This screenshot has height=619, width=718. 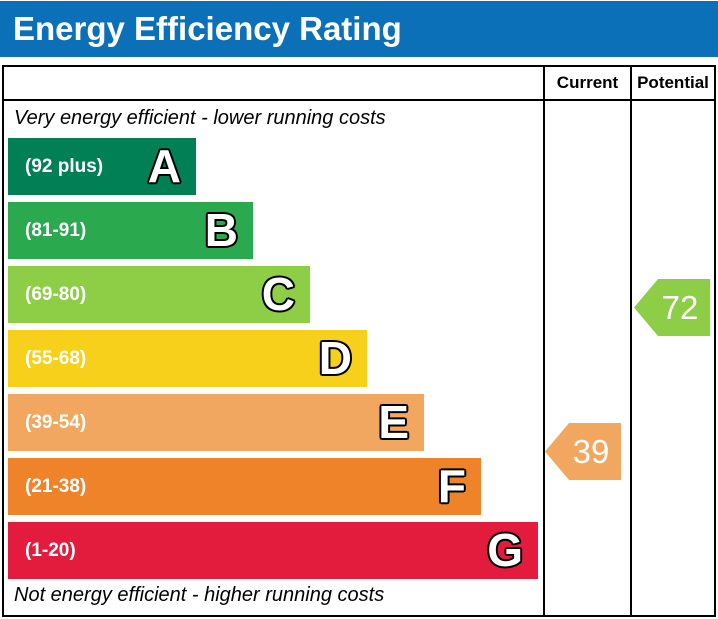 What do you see at coordinates (56, 294) in the screenshot?
I see `band-c-range: (69-80)` at bounding box center [56, 294].